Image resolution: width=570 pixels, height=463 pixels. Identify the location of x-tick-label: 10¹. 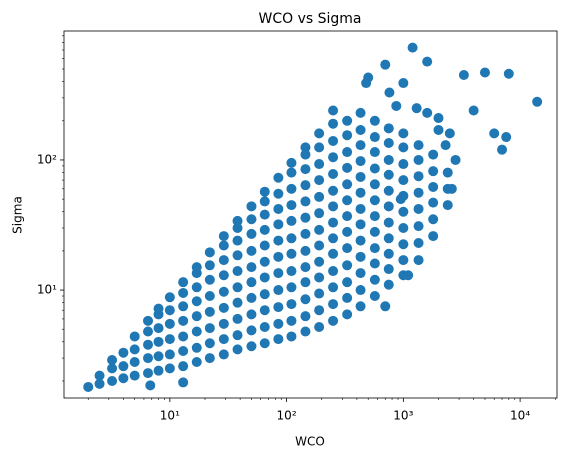
(170, 416).